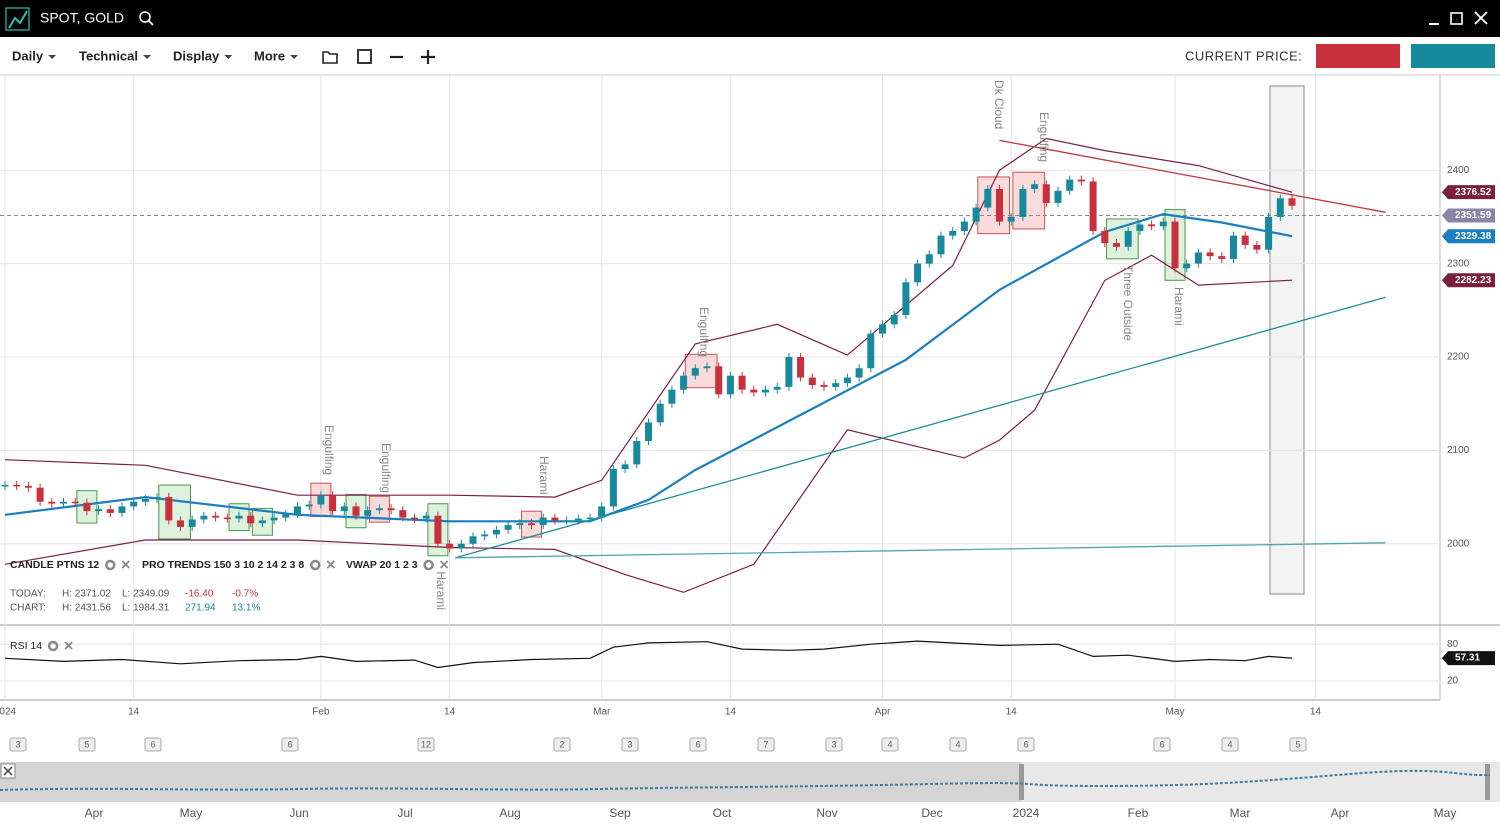 This screenshot has width=1500, height=829. Describe the element at coordinates (1468, 215) in the screenshot. I see `current-price-tag-bg` at that location.